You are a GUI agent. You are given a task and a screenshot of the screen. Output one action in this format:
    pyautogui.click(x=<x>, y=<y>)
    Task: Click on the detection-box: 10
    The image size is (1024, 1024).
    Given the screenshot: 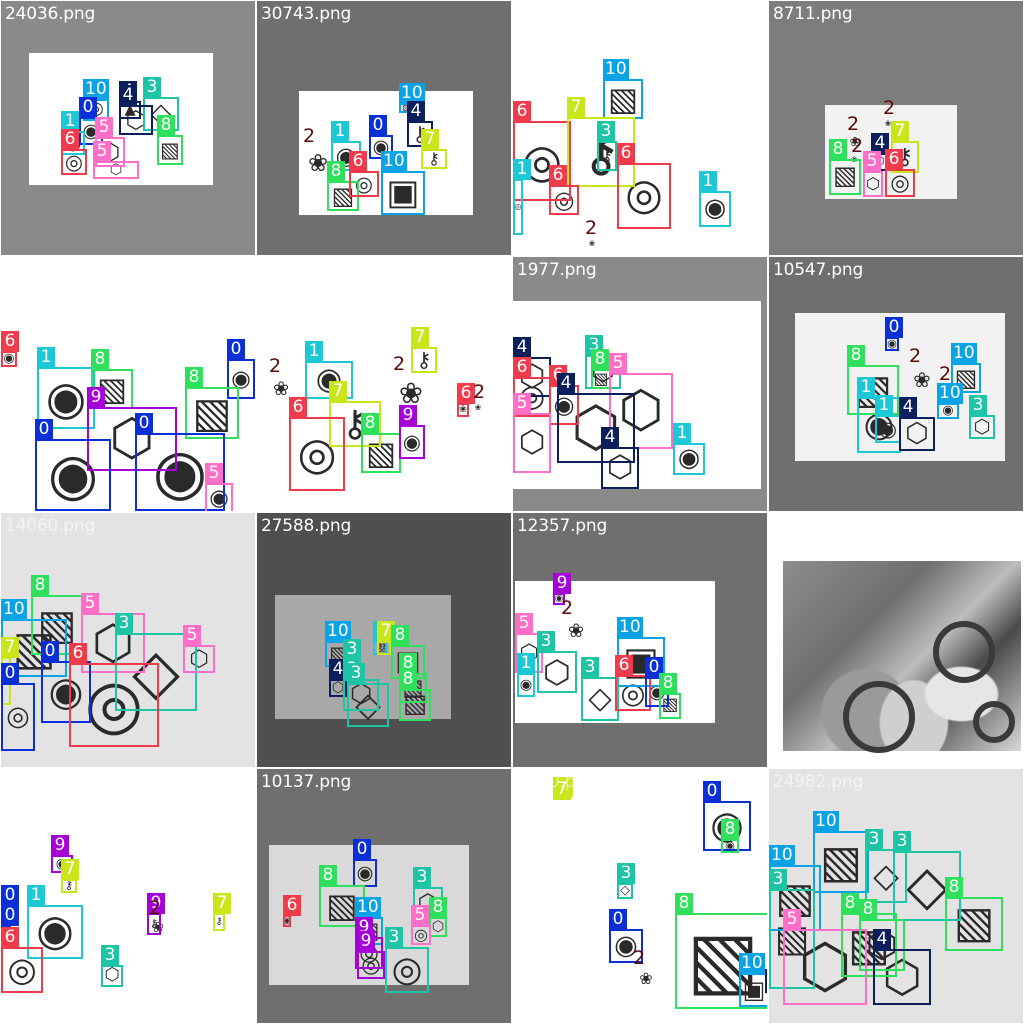 What is the action you would take?
    pyautogui.click(x=623, y=89)
    